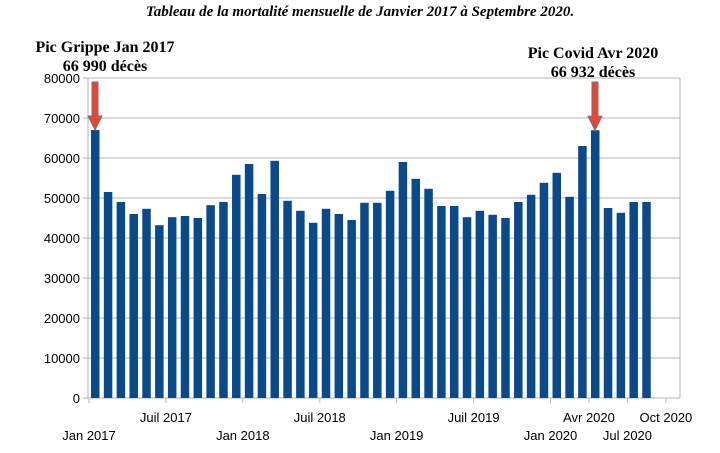  What do you see at coordinates (105, 57) in the screenshot?
I see `annotation-grippe: Pic Grippe Jan 2017 66 990 décès` at bounding box center [105, 57].